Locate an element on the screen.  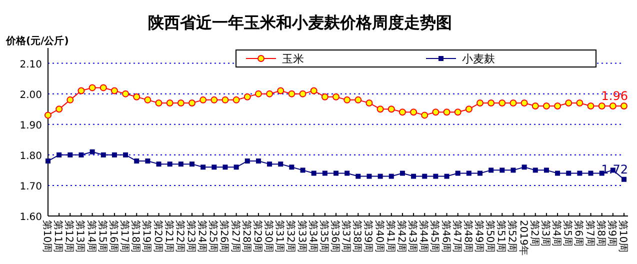
y-tick-label: 2.10 is located at coordinates (31, 64).